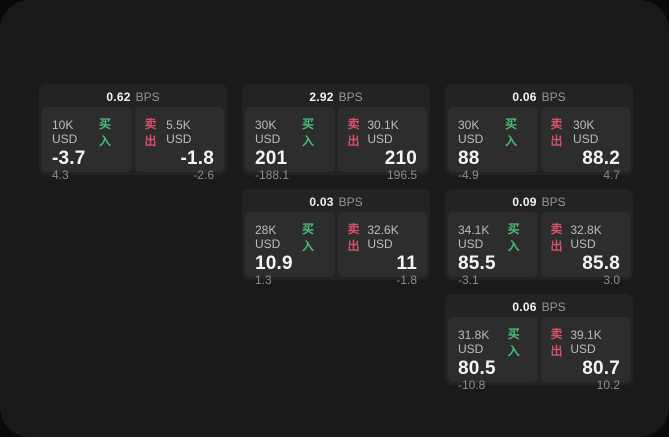 Image resolution: width=669 pixels, height=437 pixels. Describe the element at coordinates (268, 132) in the screenshot. I see `buy-size-label: 30K USD` at that location.